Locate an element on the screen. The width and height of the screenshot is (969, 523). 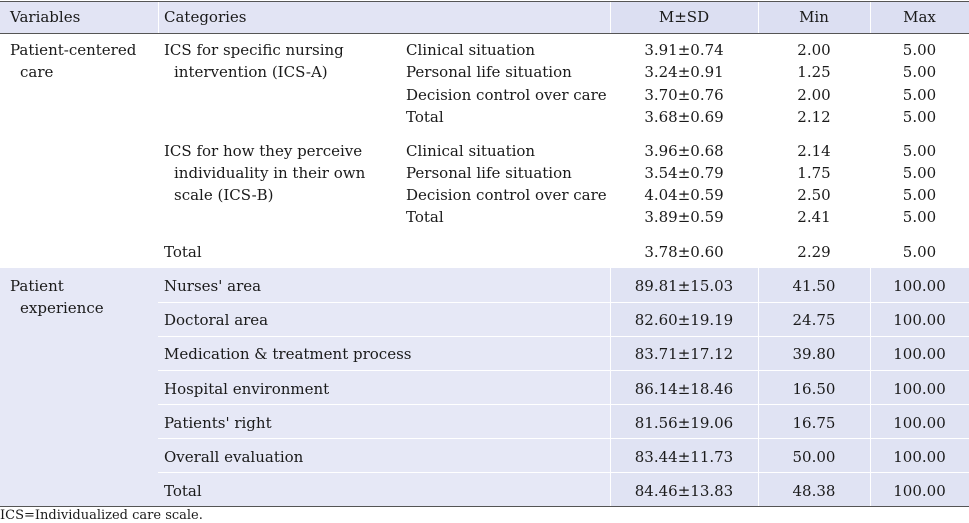
cell-min: 16.75 is located at coordinates (814, 423).